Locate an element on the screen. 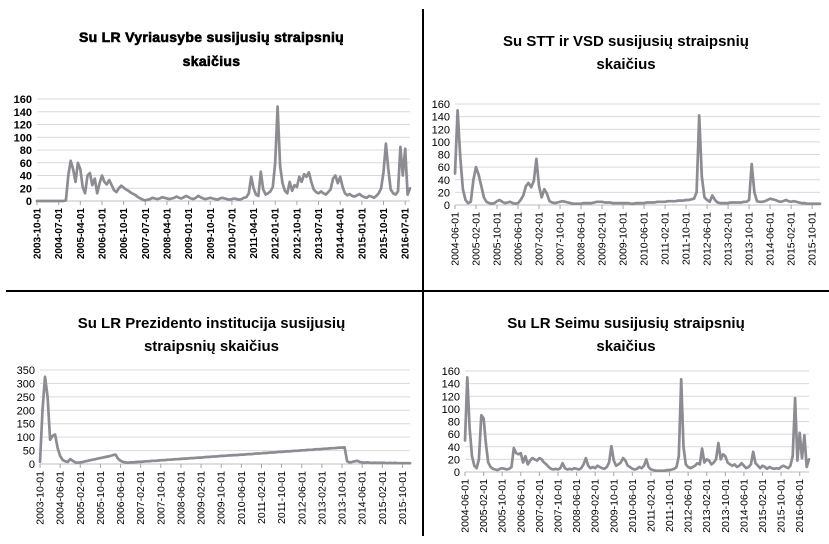 Image resolution: width=829 pixels, height=544 pixels. y-tick-label: 150 is located at coordinates (26, 425).